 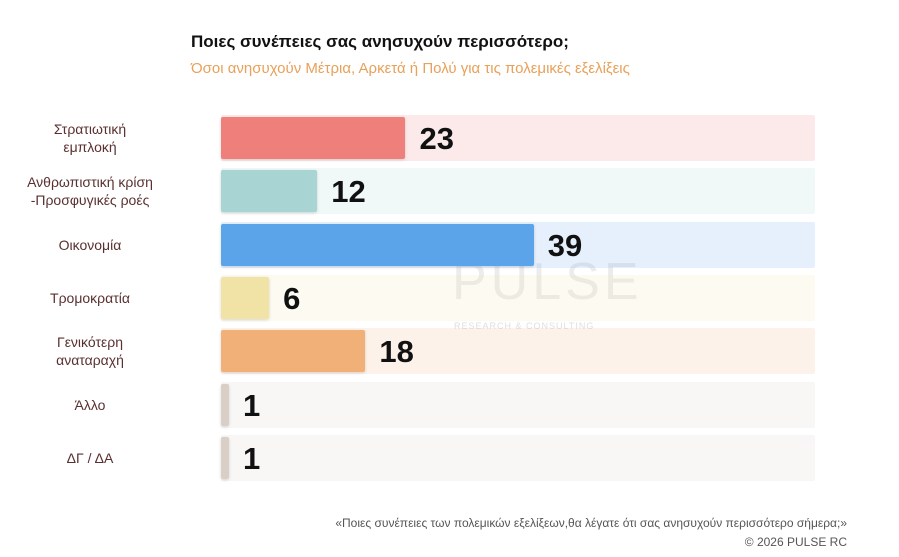 I want to click on category-label: ΔΓ / ΔΑ, so click(x=90, y=457).